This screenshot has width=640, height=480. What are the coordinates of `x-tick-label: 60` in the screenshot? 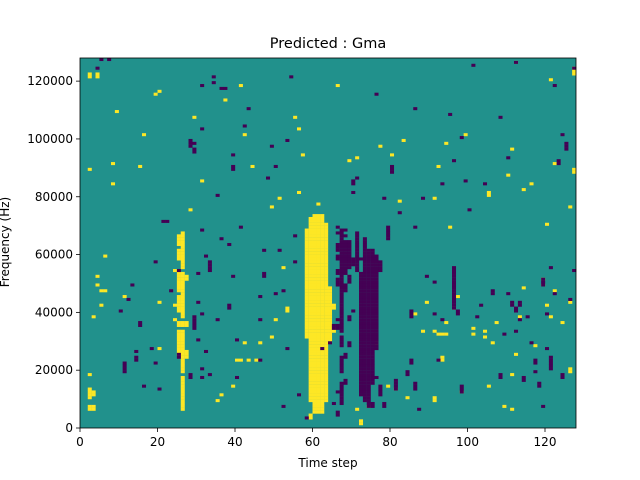 It's located at (312, 442).